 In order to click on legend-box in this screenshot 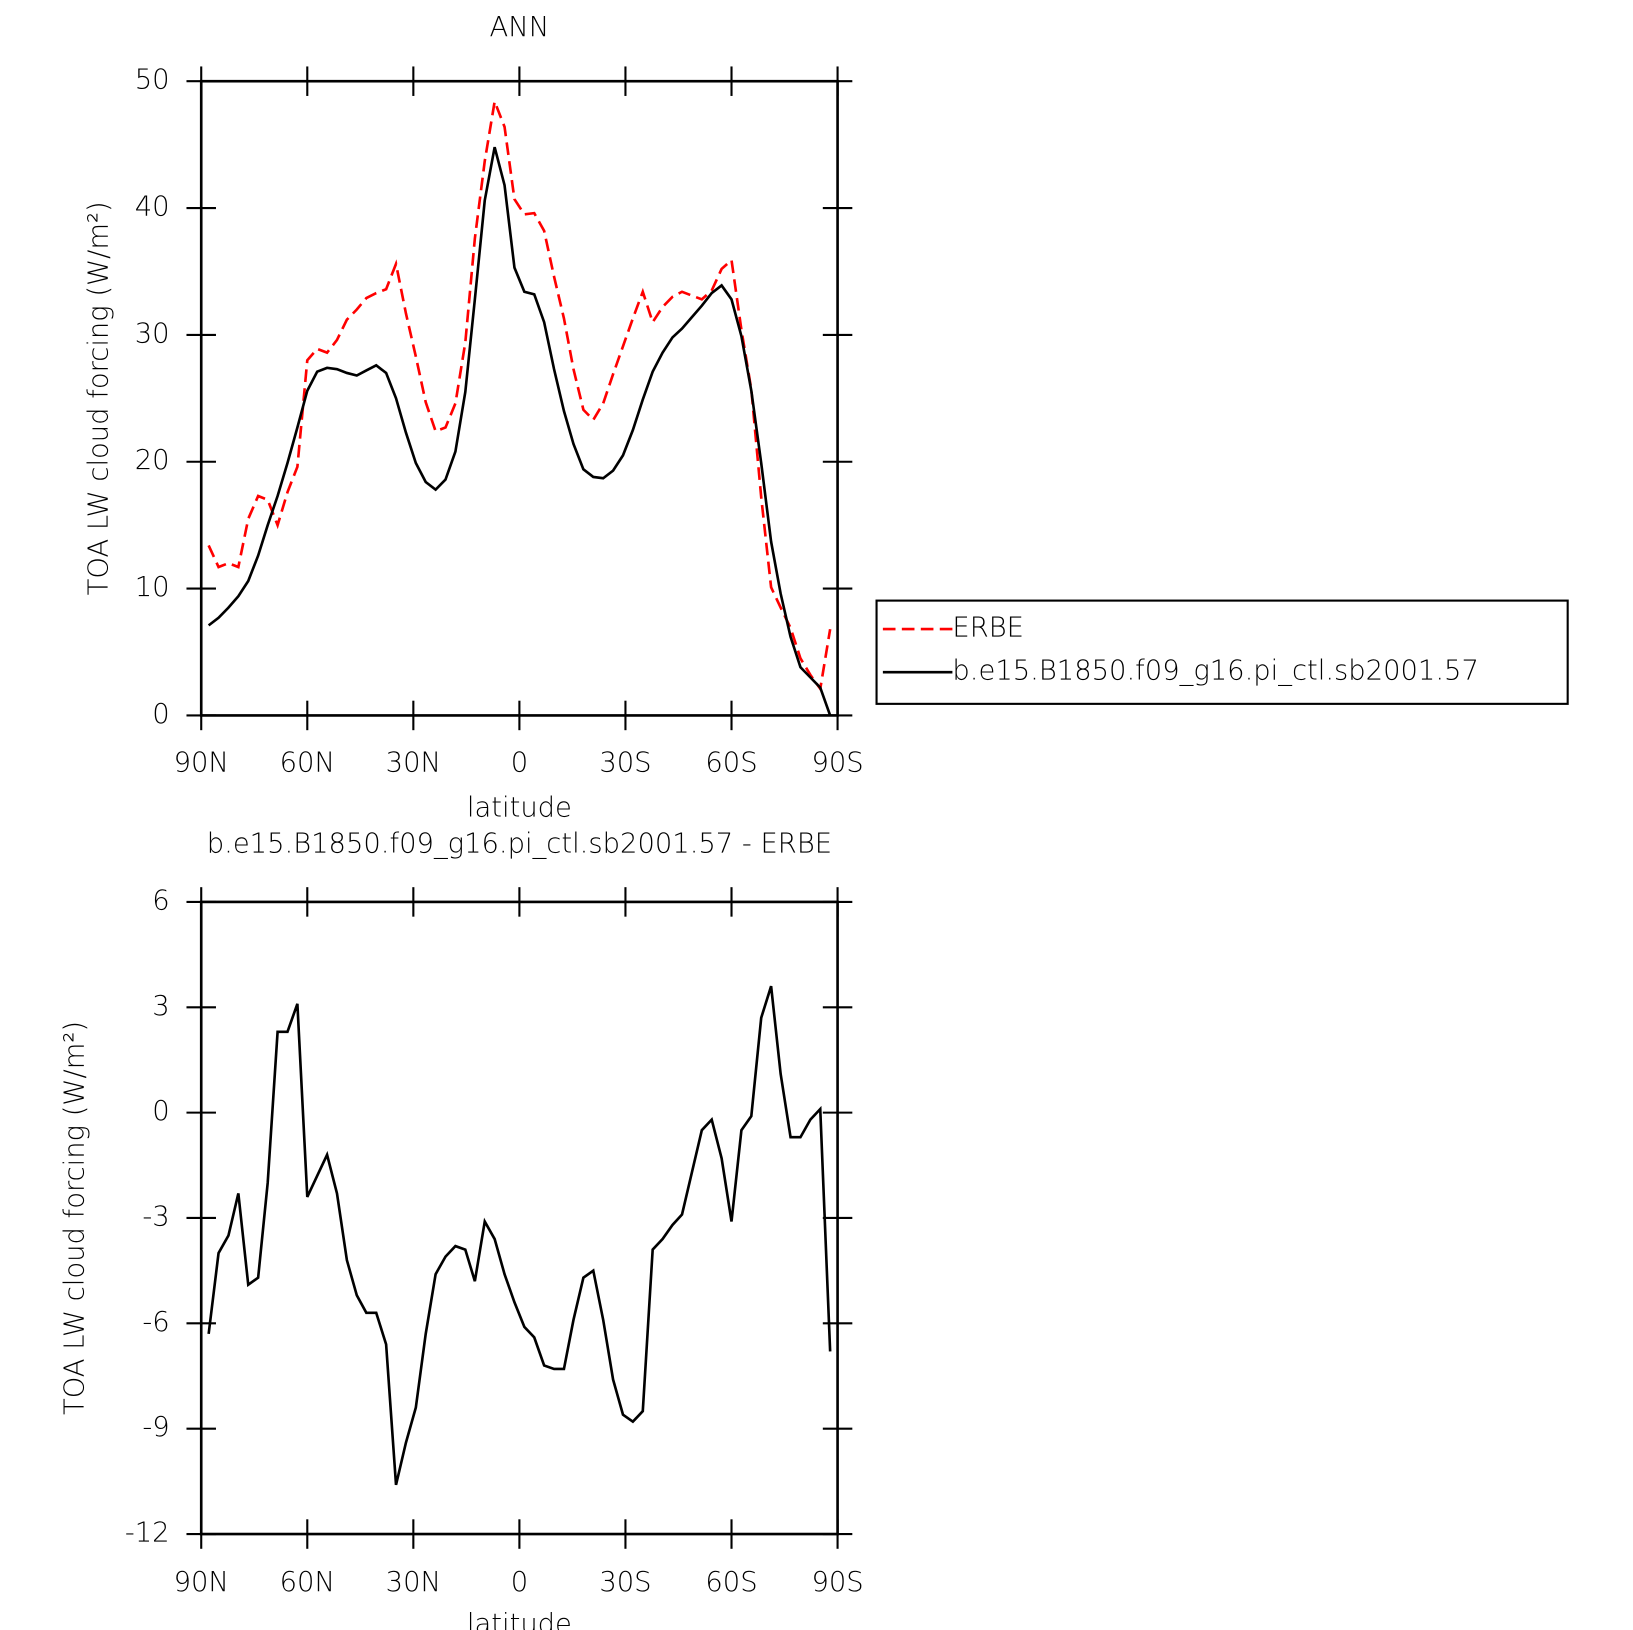, I will do `click(1222, 652)`.